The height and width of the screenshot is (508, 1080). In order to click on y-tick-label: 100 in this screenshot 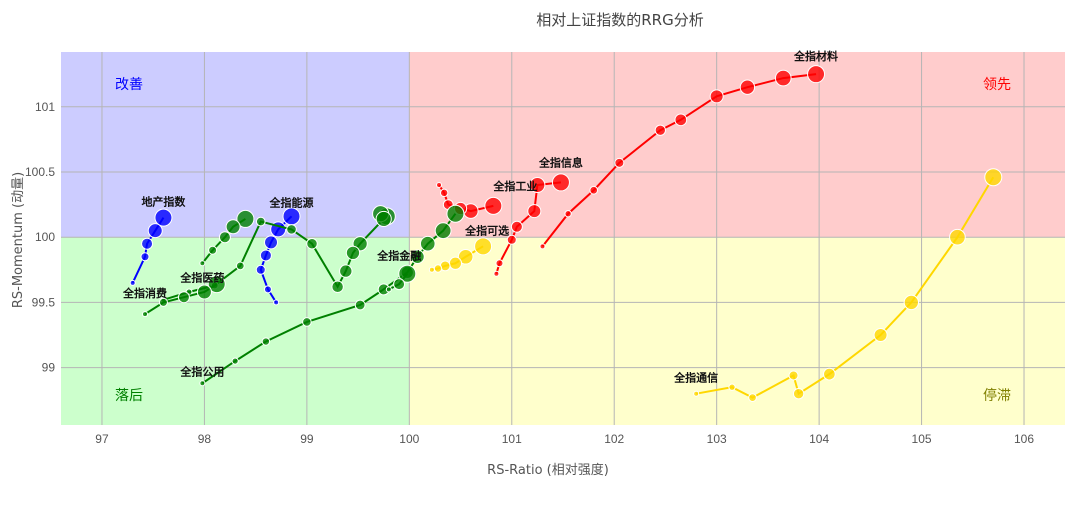, I will do `click(45, 237)`.